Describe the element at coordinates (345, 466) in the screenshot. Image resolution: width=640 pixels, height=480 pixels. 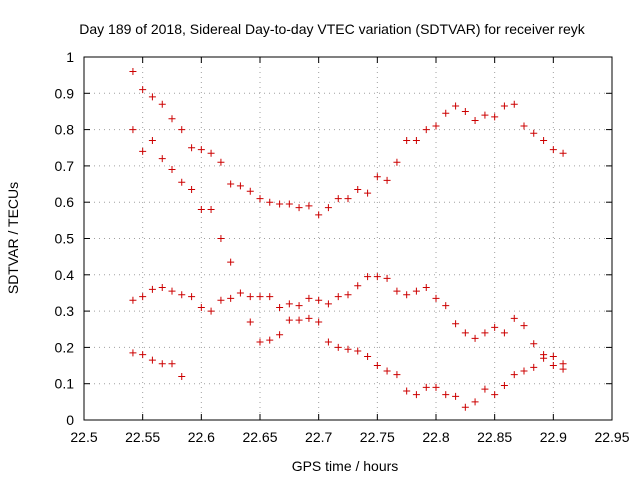
I see `x-axis-label: GPS time / hours` at that location.